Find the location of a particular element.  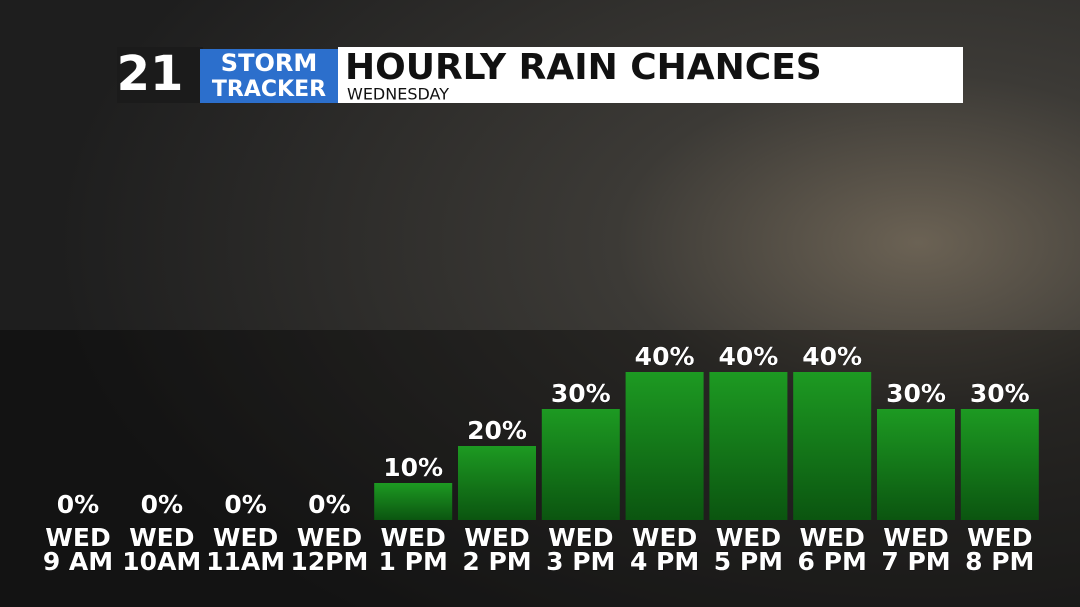

x-tick-label: 5 PM is located at coordinates (748, 561).